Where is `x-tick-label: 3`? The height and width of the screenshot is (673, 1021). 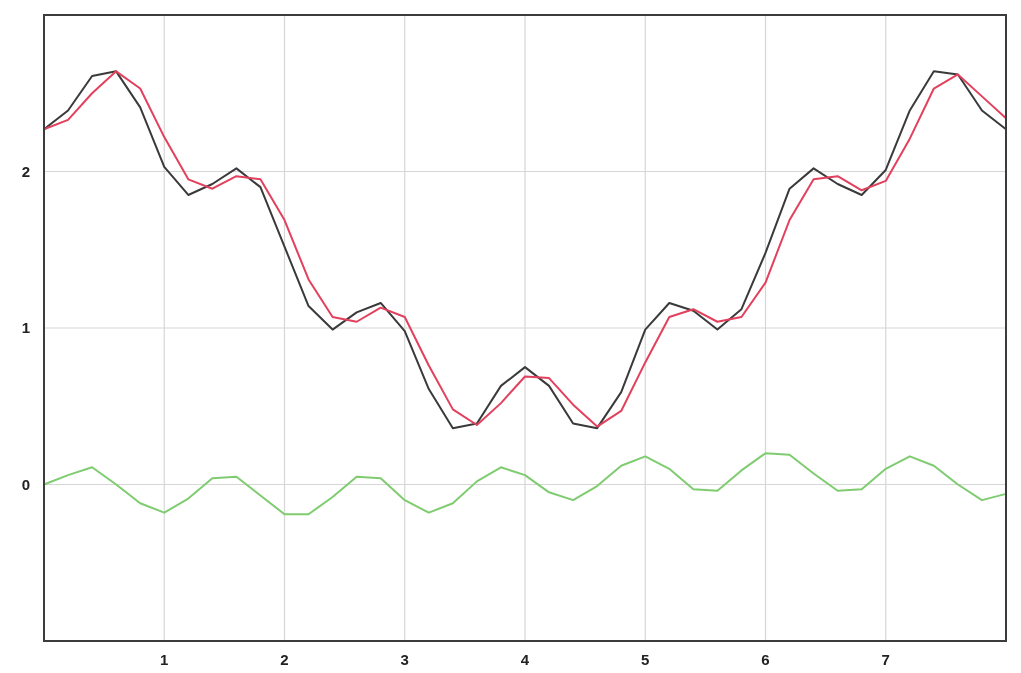
x-tick-label: 3 is located at coordinates (404, 659).